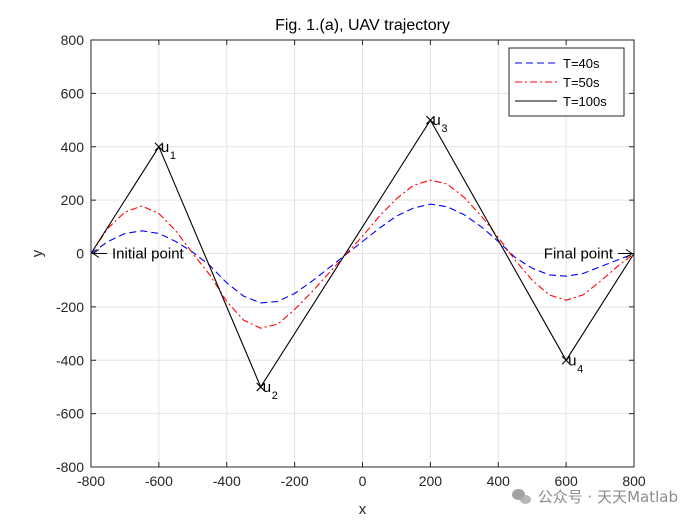 The width and height of the screenshot is (700, 525). Describe the element at coordinates (96, 253) in the screenshot. I see `initial-point-arrowhead` at that location.